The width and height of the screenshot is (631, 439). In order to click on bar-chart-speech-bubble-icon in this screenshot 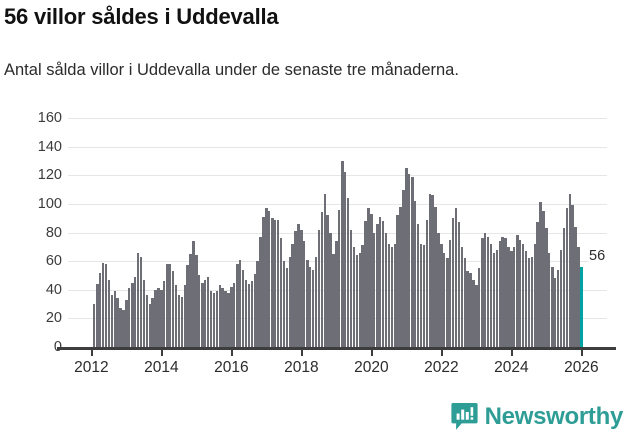, I will do `click(464, 416)`.